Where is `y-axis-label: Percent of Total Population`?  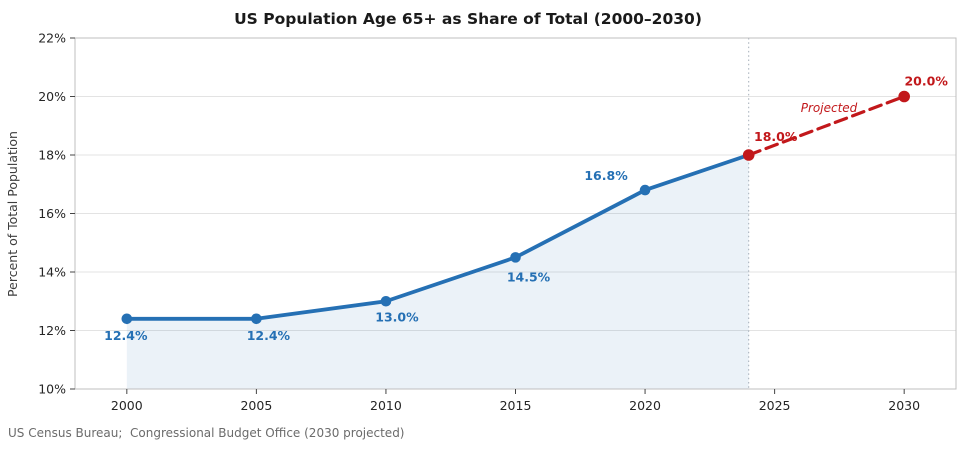
y-axis-label: Percent of Total Population is located at coordinates (12, 214).